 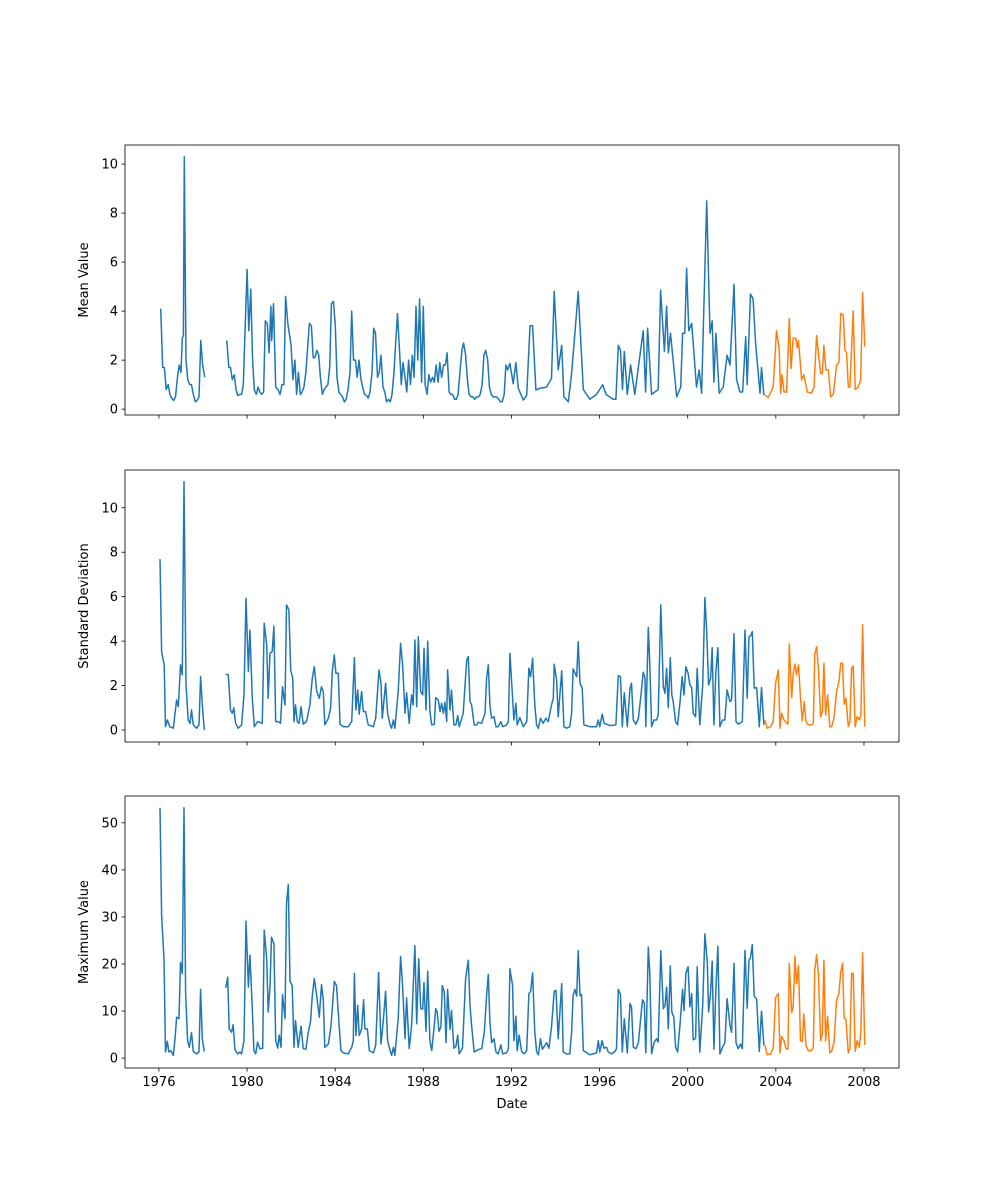 What do you see at coordinates (109, 823) in the screenshot?
I see `y-tick-label: 50` at bounding box center [109, 823].